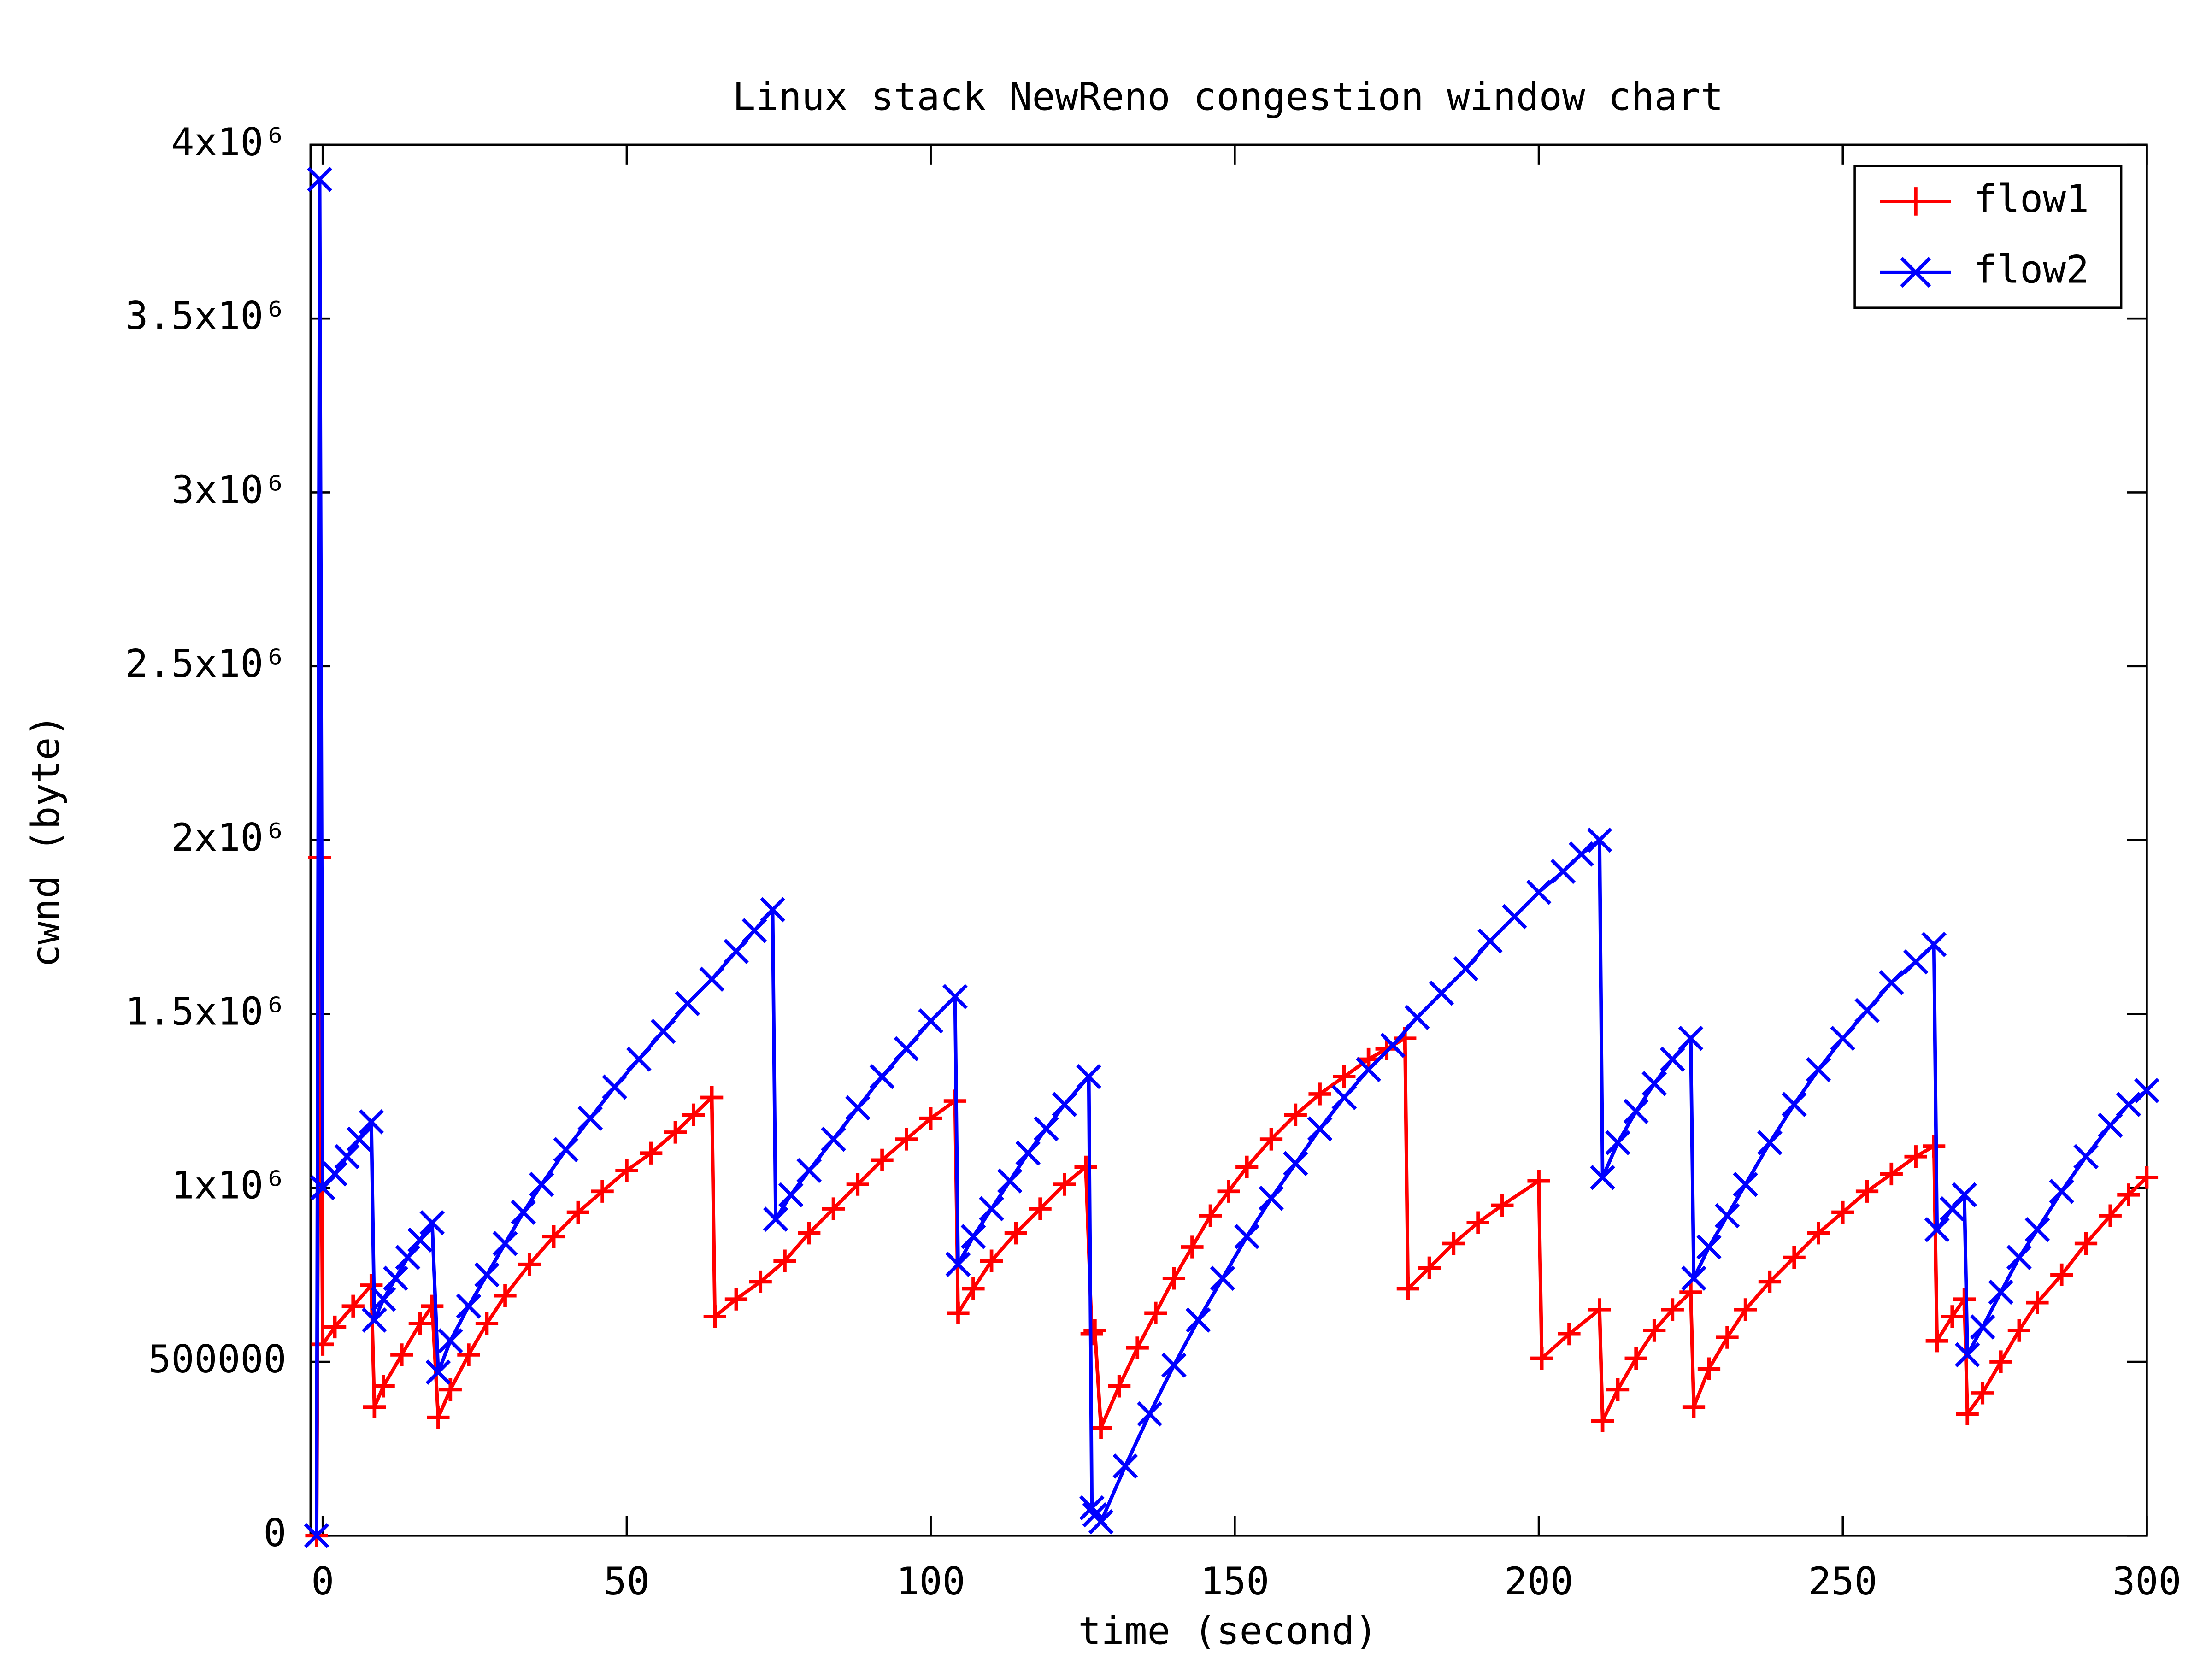 The height and width of the screenshot is (1659, 2212). I want to click on y-axis-label: cwnd (byte), so click(46, 841).